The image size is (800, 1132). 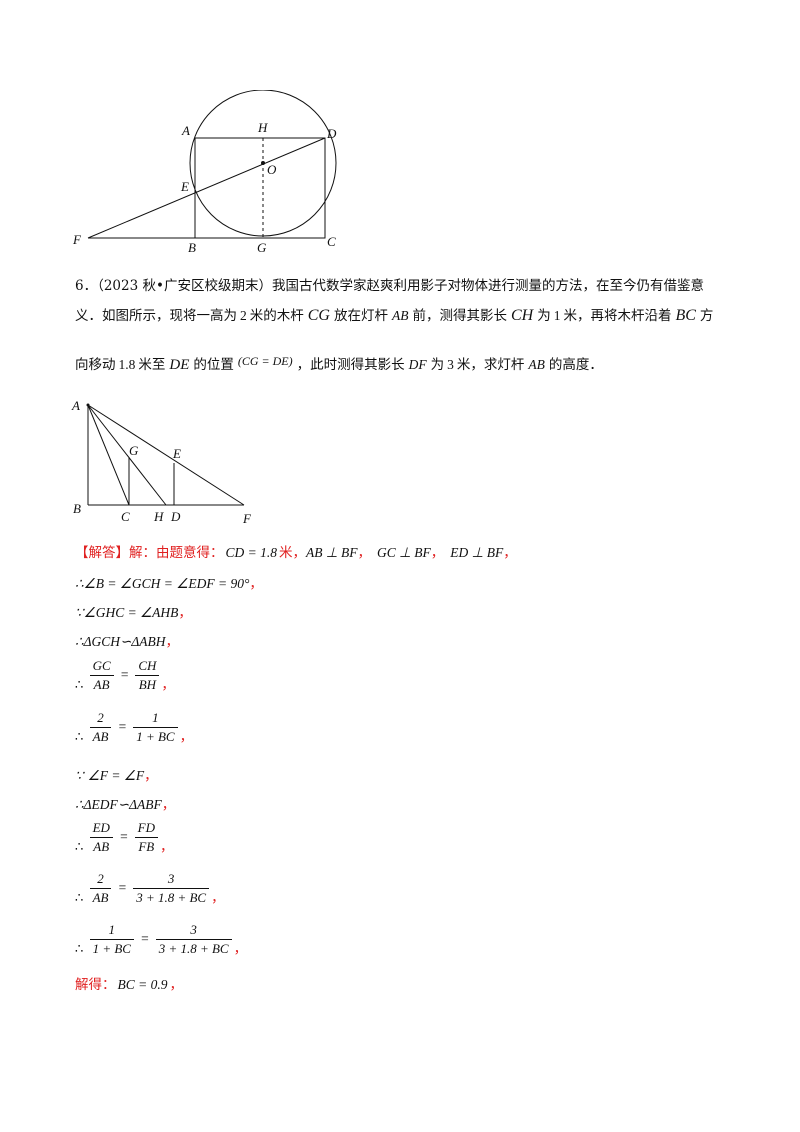 What do you see at coordinates (101, 675) in the screenshot?
I see `fraction-gc-ab: GC AB` at bounding box center [101, 675].